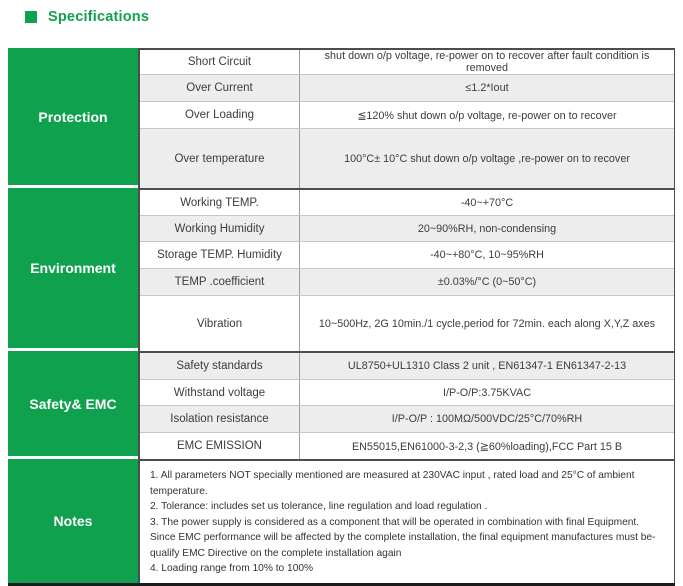  I want to click on sidebar-cell: Environment, so click(73, 269).